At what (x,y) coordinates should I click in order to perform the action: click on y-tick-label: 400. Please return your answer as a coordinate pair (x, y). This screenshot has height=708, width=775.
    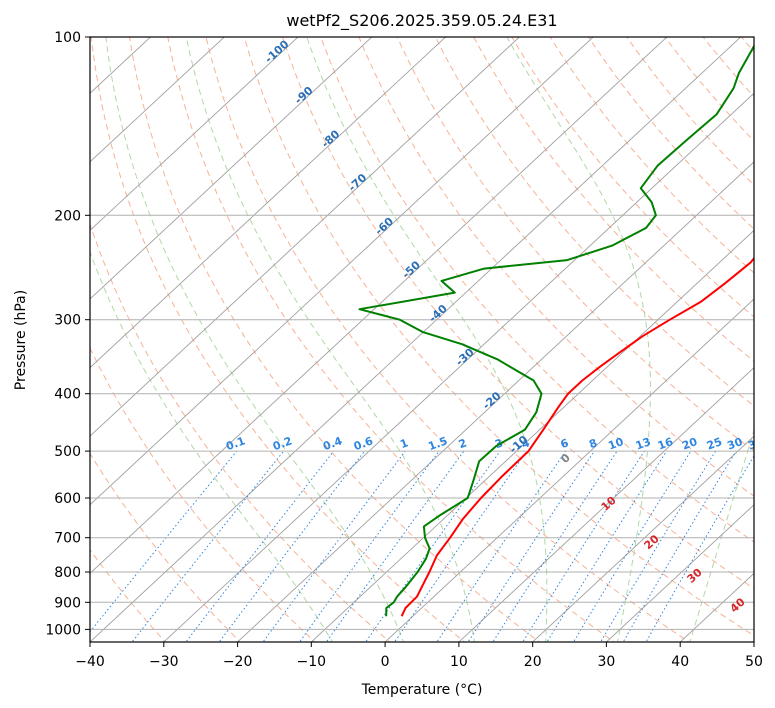
    Looking at the image, I should click on (67, 395).